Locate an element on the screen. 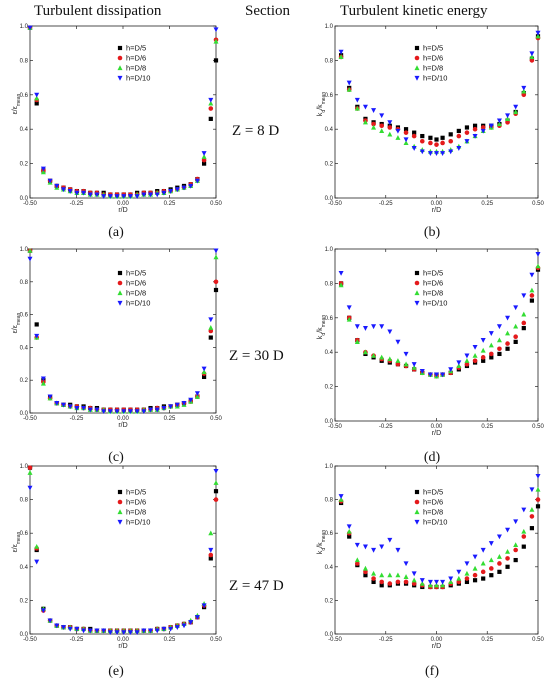 This screenshot has width=550, height=684. legend-label: h=D/10 is located at coordinates (435, 78).